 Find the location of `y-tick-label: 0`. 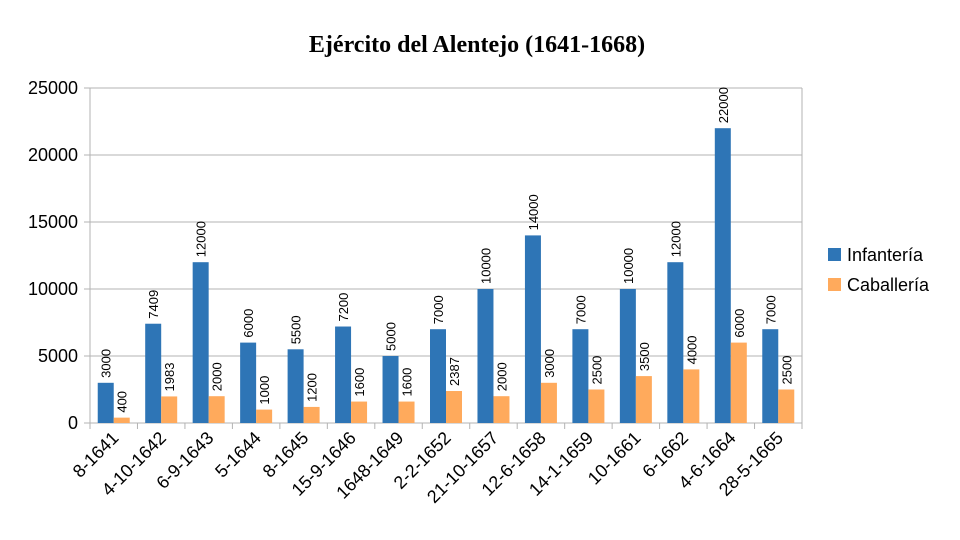

y-tick-label: 0 is located at coordinates (73, 423).